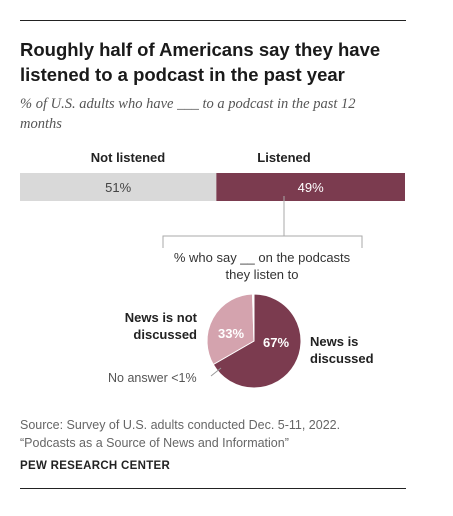  I want to click on pie-category-label-not-discussed-line-2: discussed, so click(165, 334).